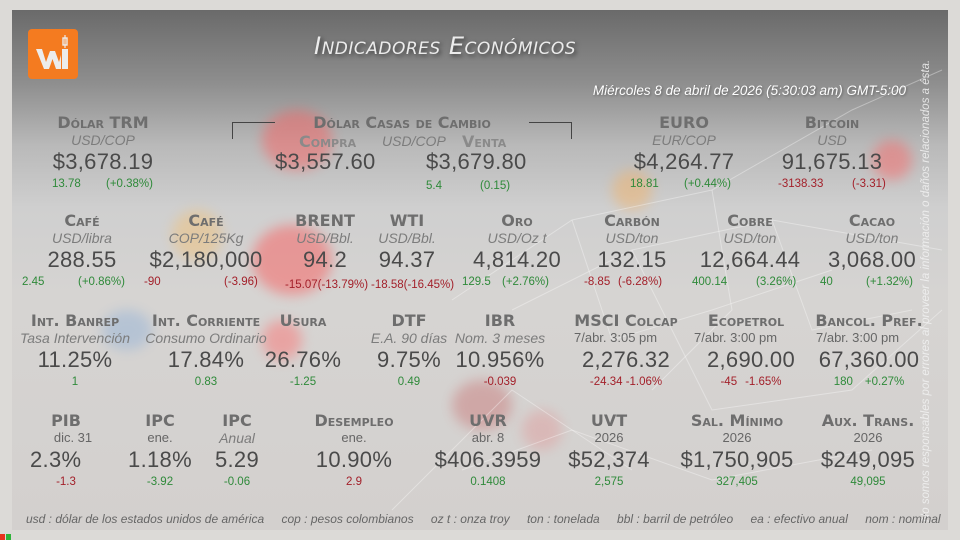  I want to click on indicator-change: -1.3, so click(66, 482).